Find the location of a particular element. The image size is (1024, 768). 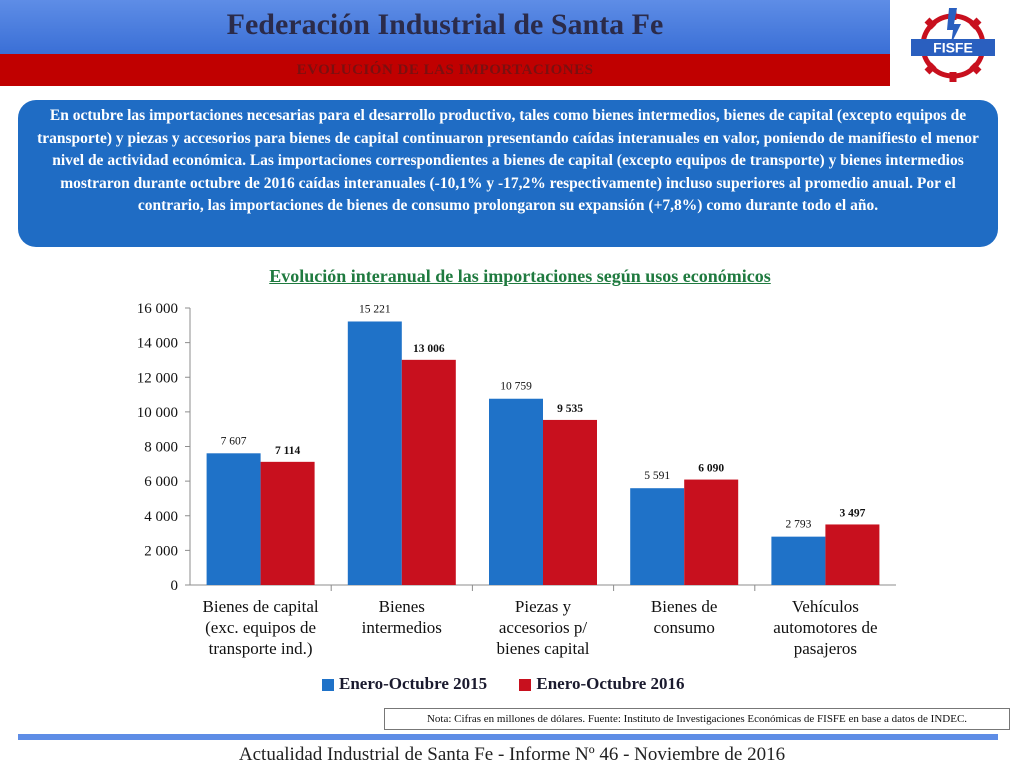

logo-text: FISFE is located at coordinates (953, 48).